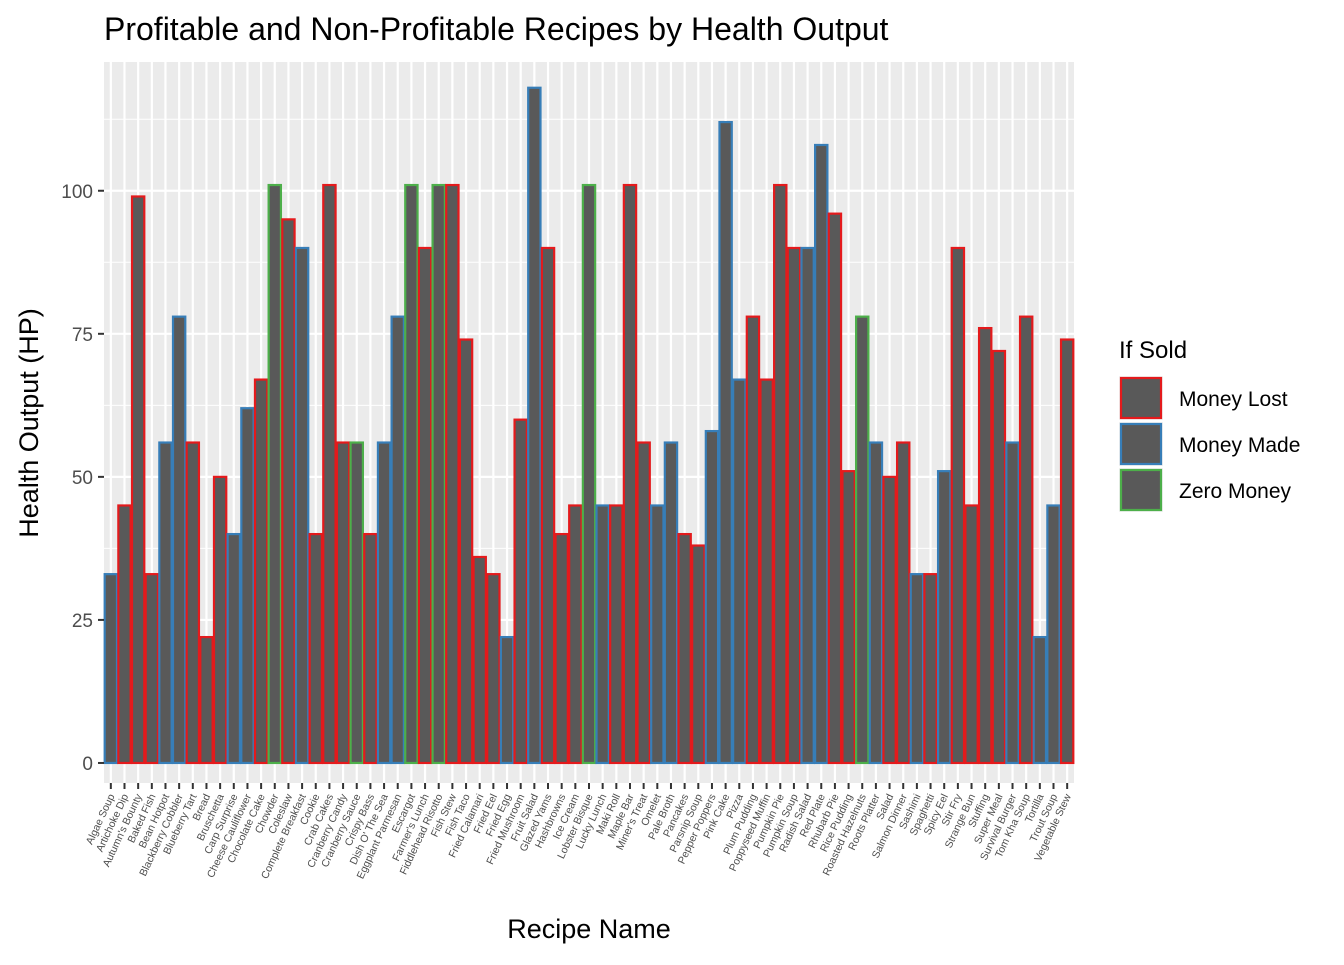 Image resolution: width=1344 pixels, height=965 pixels. I want to click on legend-label: Zero Money, so click(1235, 491).